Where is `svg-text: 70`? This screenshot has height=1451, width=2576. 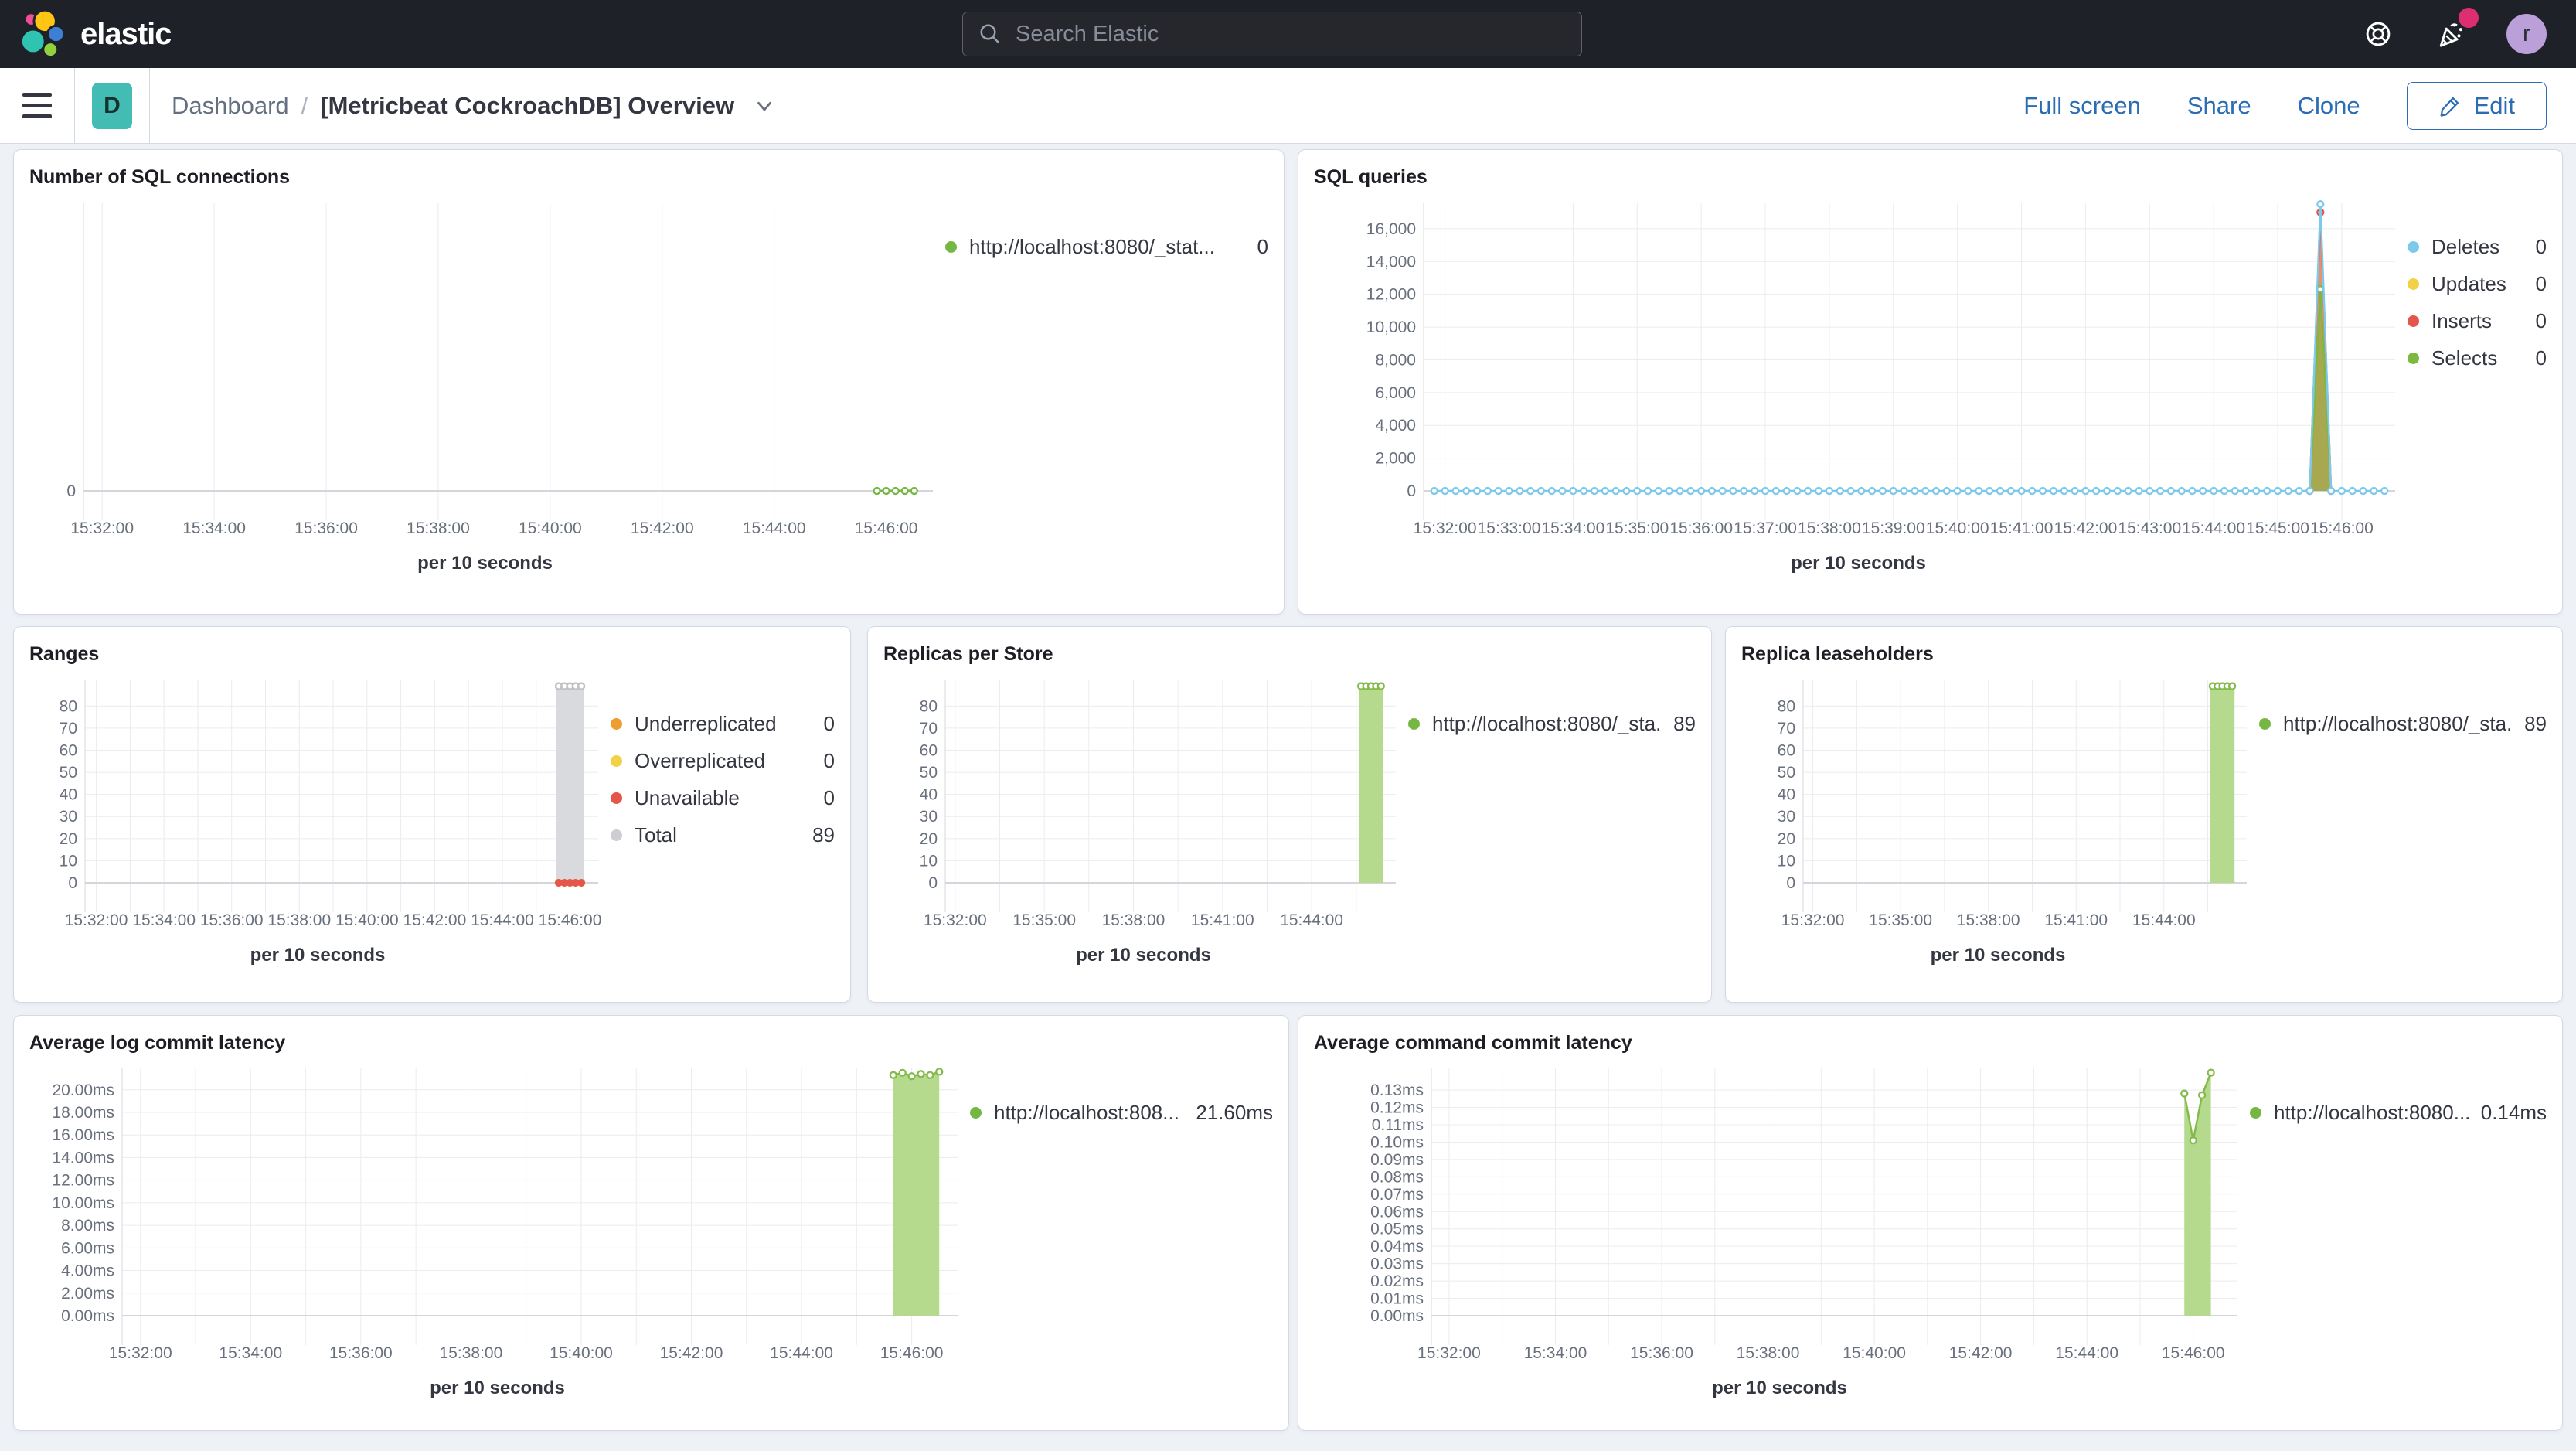
svg-text: 70 is located at coordinates (929, 728).